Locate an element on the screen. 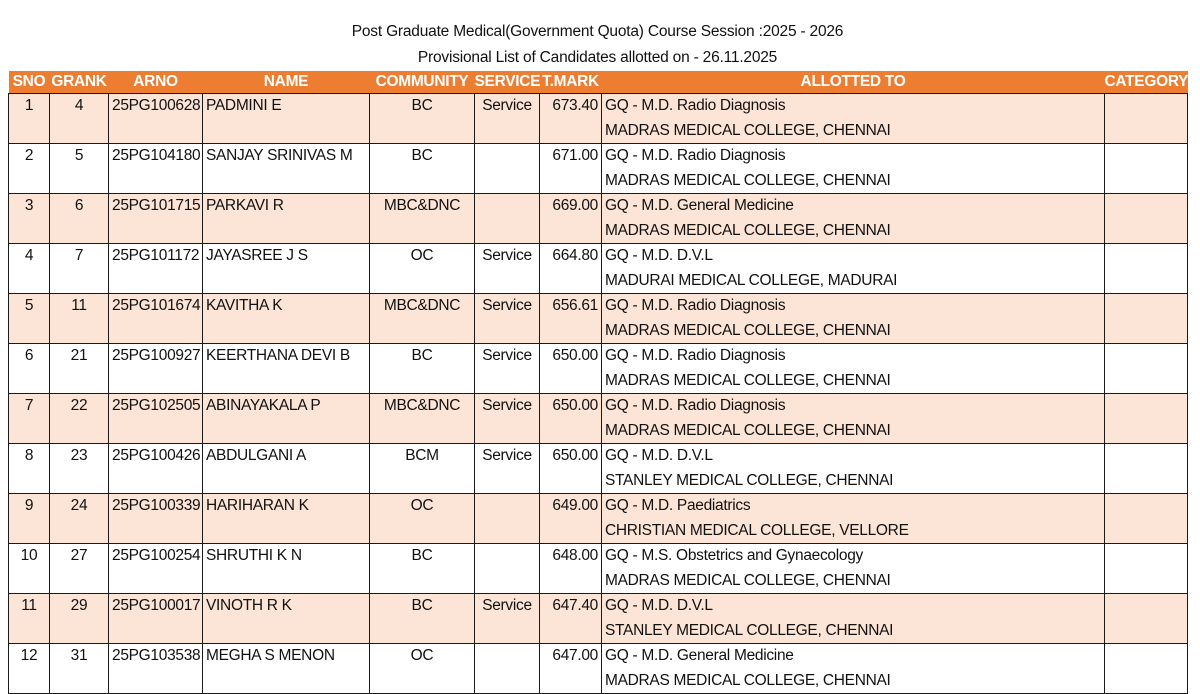  cell-tmark: 669.00 is located at coordinates (570, 218).